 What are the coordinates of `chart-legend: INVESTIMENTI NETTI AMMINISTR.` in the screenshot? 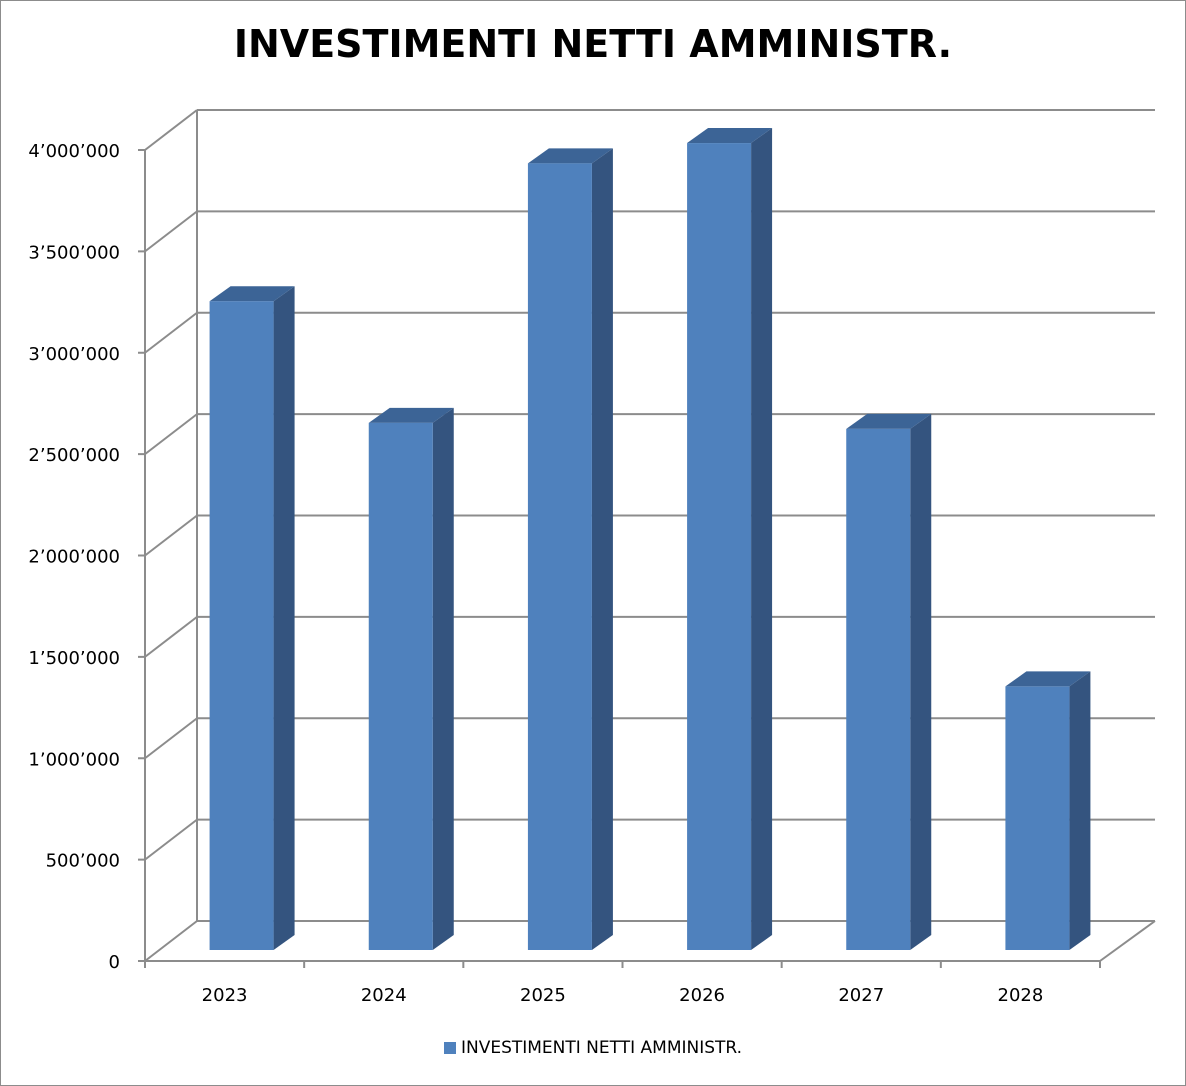 It's located at (593, 1048).